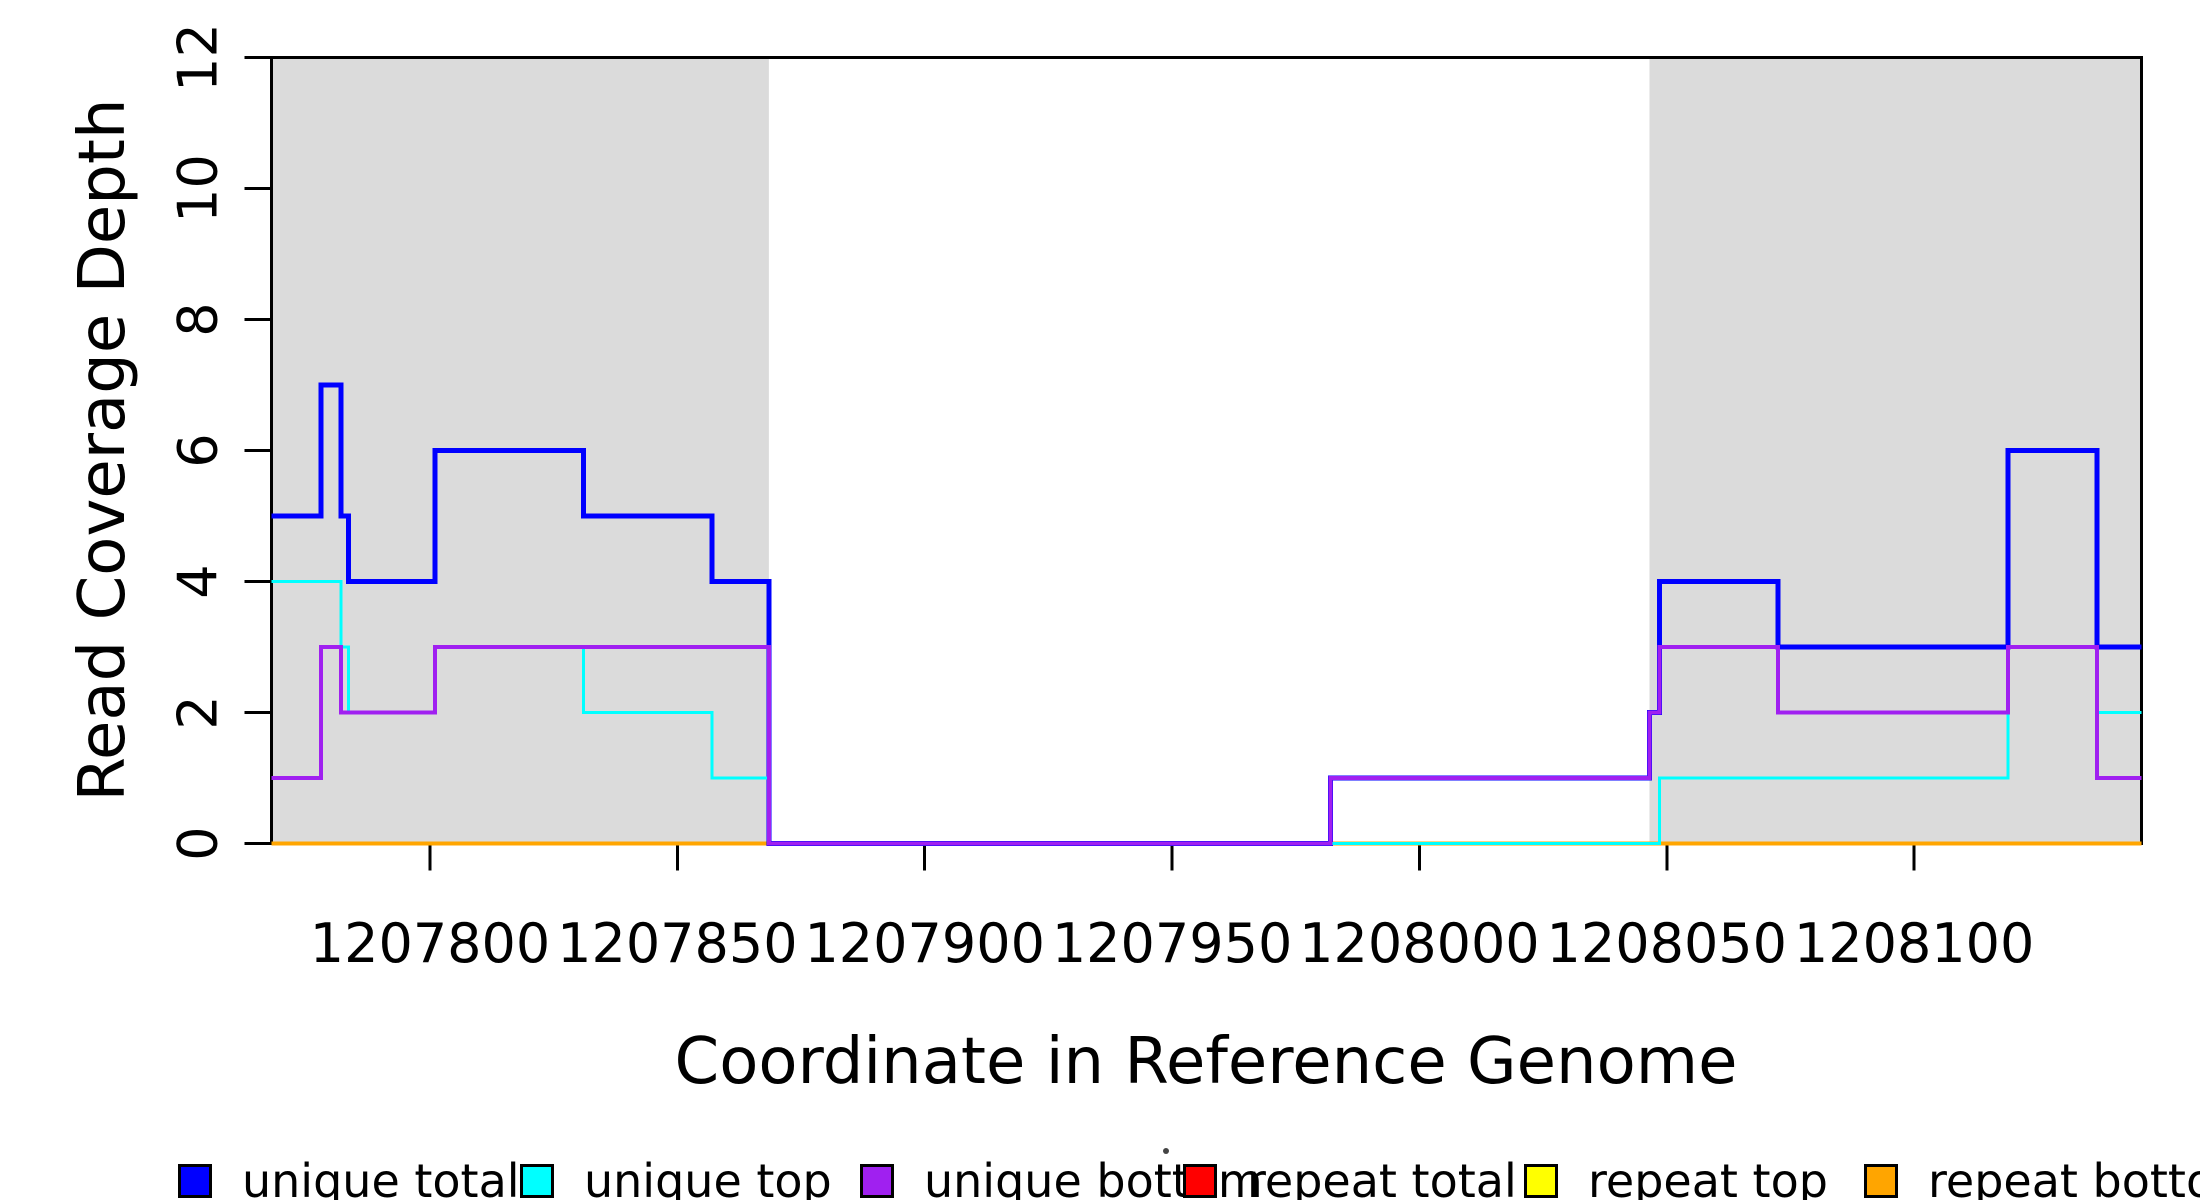  What do you see at coordinates (198, 319) in the screenshot?
I see `y-tick-label: 8` at bounding box center [198, 319].